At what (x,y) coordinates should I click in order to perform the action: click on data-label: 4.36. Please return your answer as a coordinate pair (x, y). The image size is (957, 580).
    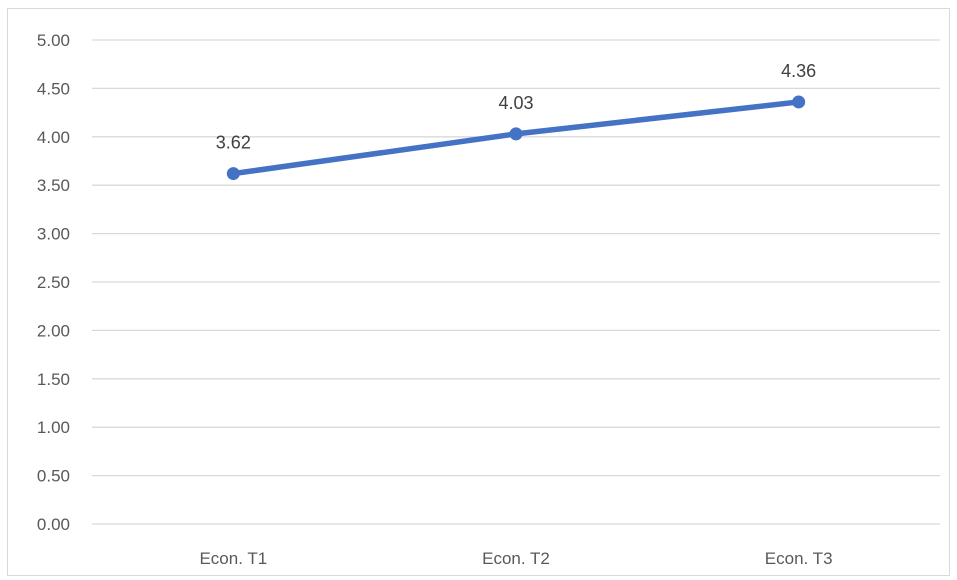
    Looking at the image, I should click on (798, 71).